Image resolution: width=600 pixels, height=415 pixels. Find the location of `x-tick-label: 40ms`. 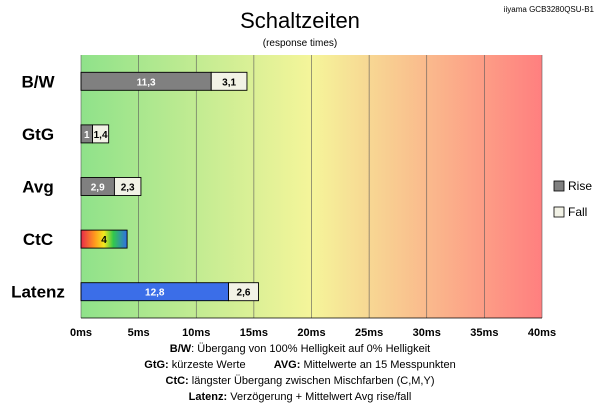

x-tick-label: 40ms is located at coordinates (542, 333).